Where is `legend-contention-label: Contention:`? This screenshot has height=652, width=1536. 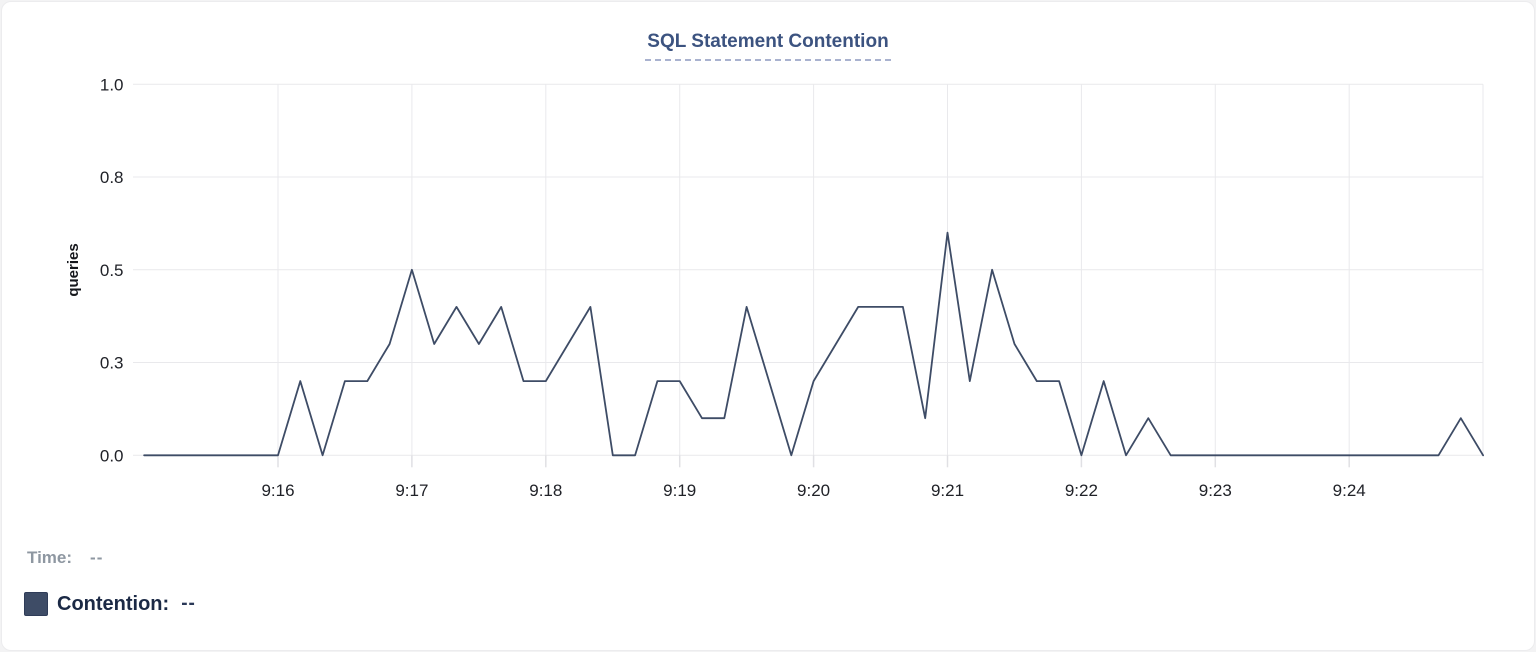 legend-contention-label: Contention: is located at coordinates (113, 603).